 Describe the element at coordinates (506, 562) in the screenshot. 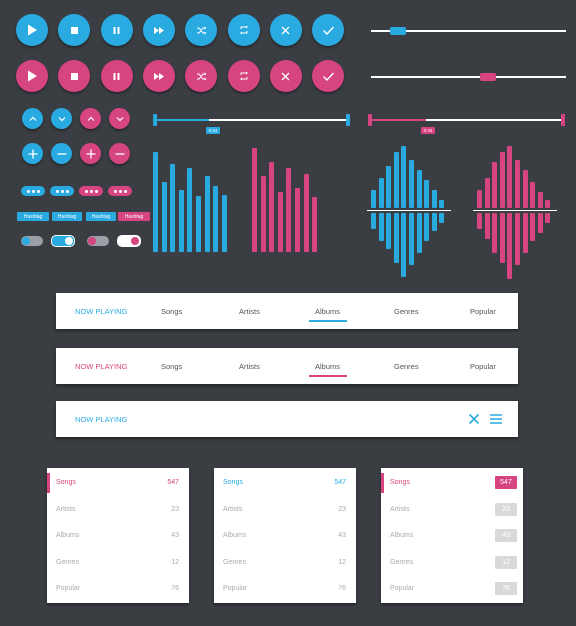

I see `count-badge: 12` at that location.